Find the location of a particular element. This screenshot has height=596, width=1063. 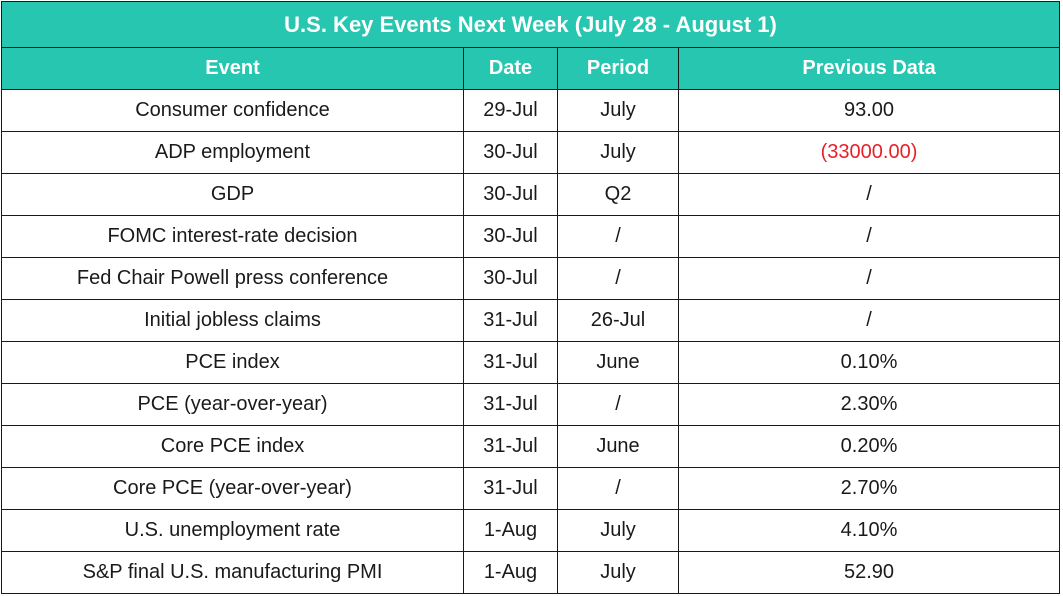

header-row: Event Date Period Previous Data is located at coordinates (531, 68).